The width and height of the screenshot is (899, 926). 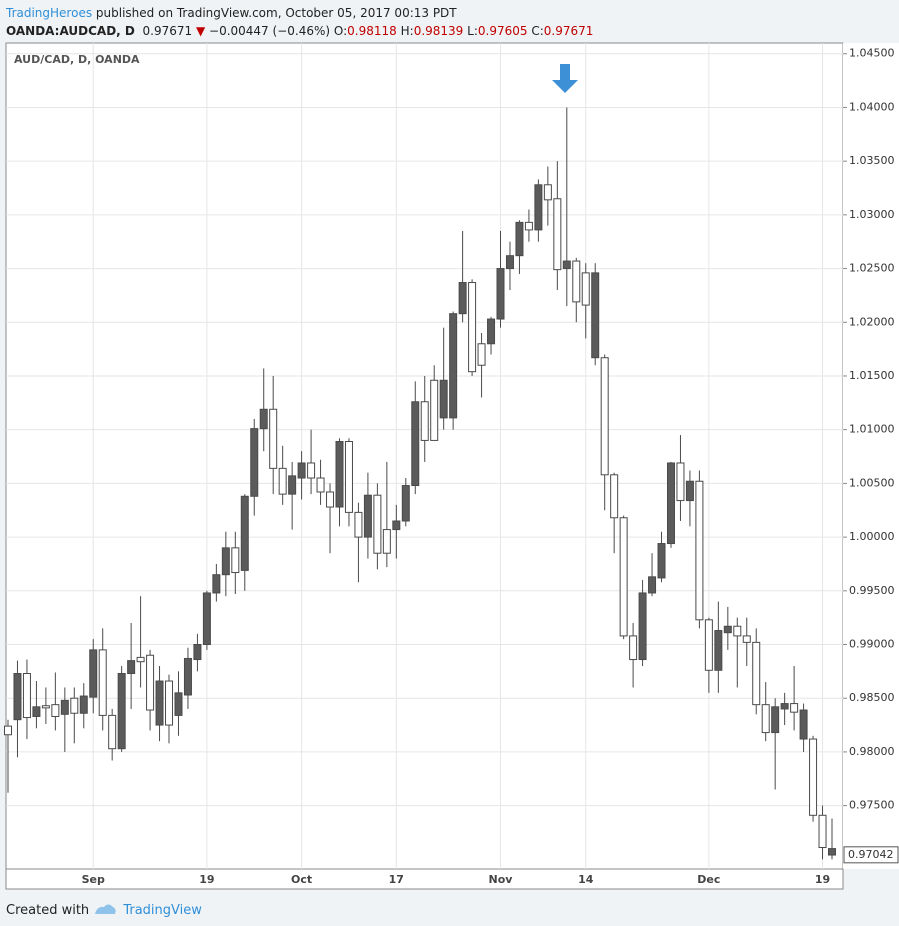 What do you see at coordinates (872, 268) in the screenshot?
I see `y-tick-label: 1.02500` at bounding box center [872, 268].